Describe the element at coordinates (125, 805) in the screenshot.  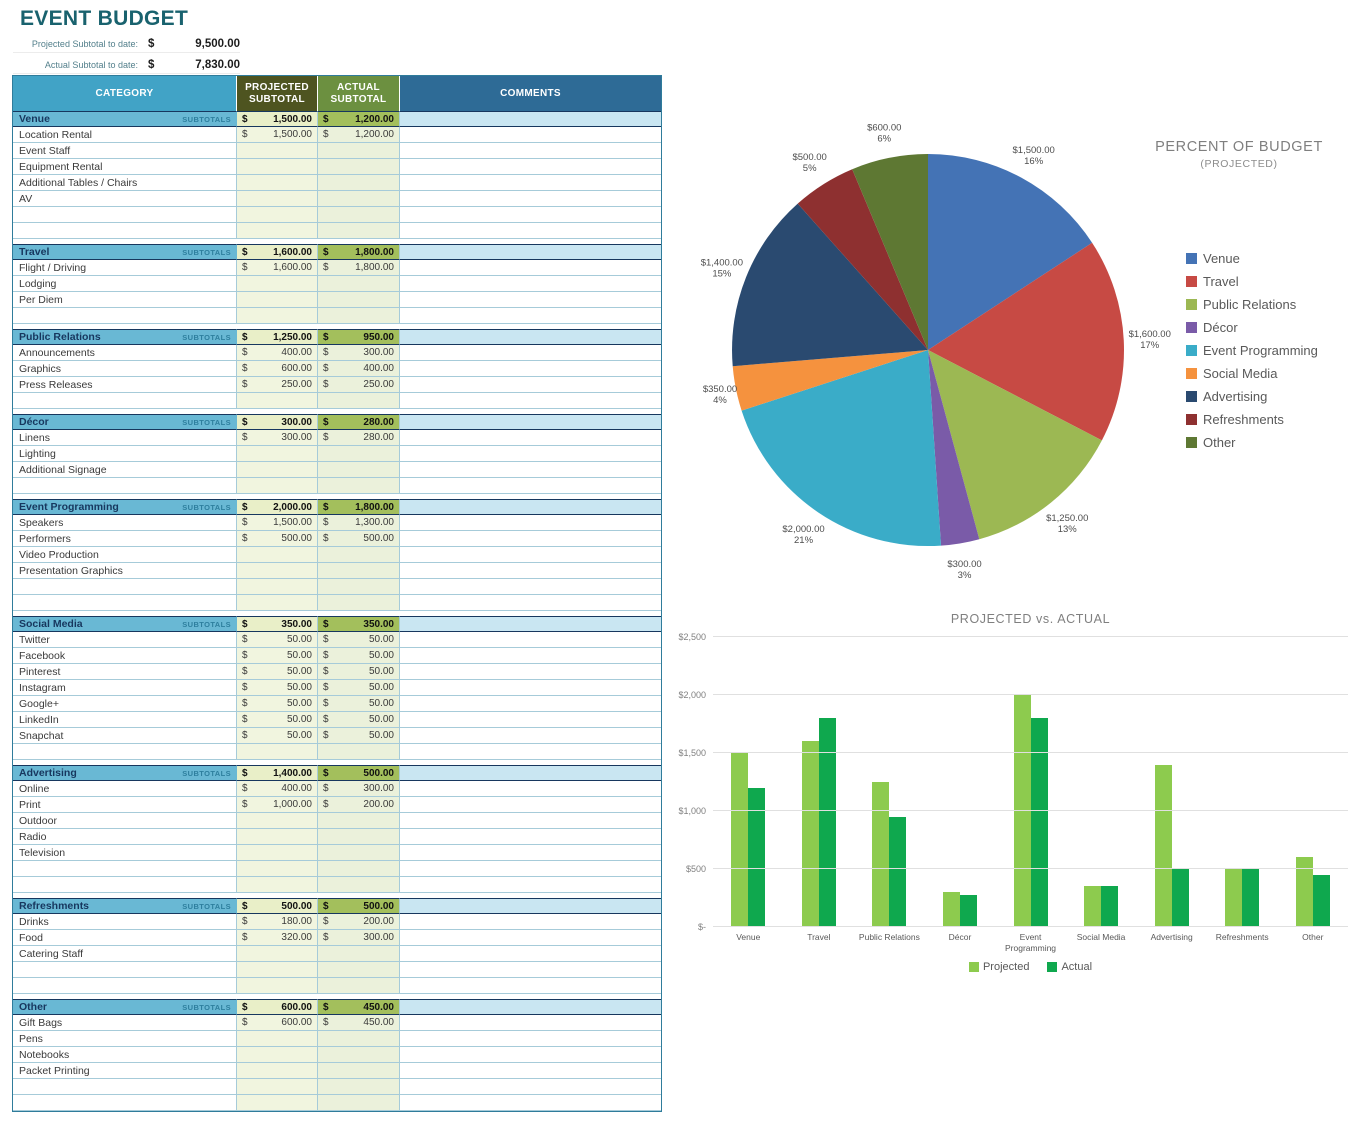
I see `item-label-cell: Print` at that location.